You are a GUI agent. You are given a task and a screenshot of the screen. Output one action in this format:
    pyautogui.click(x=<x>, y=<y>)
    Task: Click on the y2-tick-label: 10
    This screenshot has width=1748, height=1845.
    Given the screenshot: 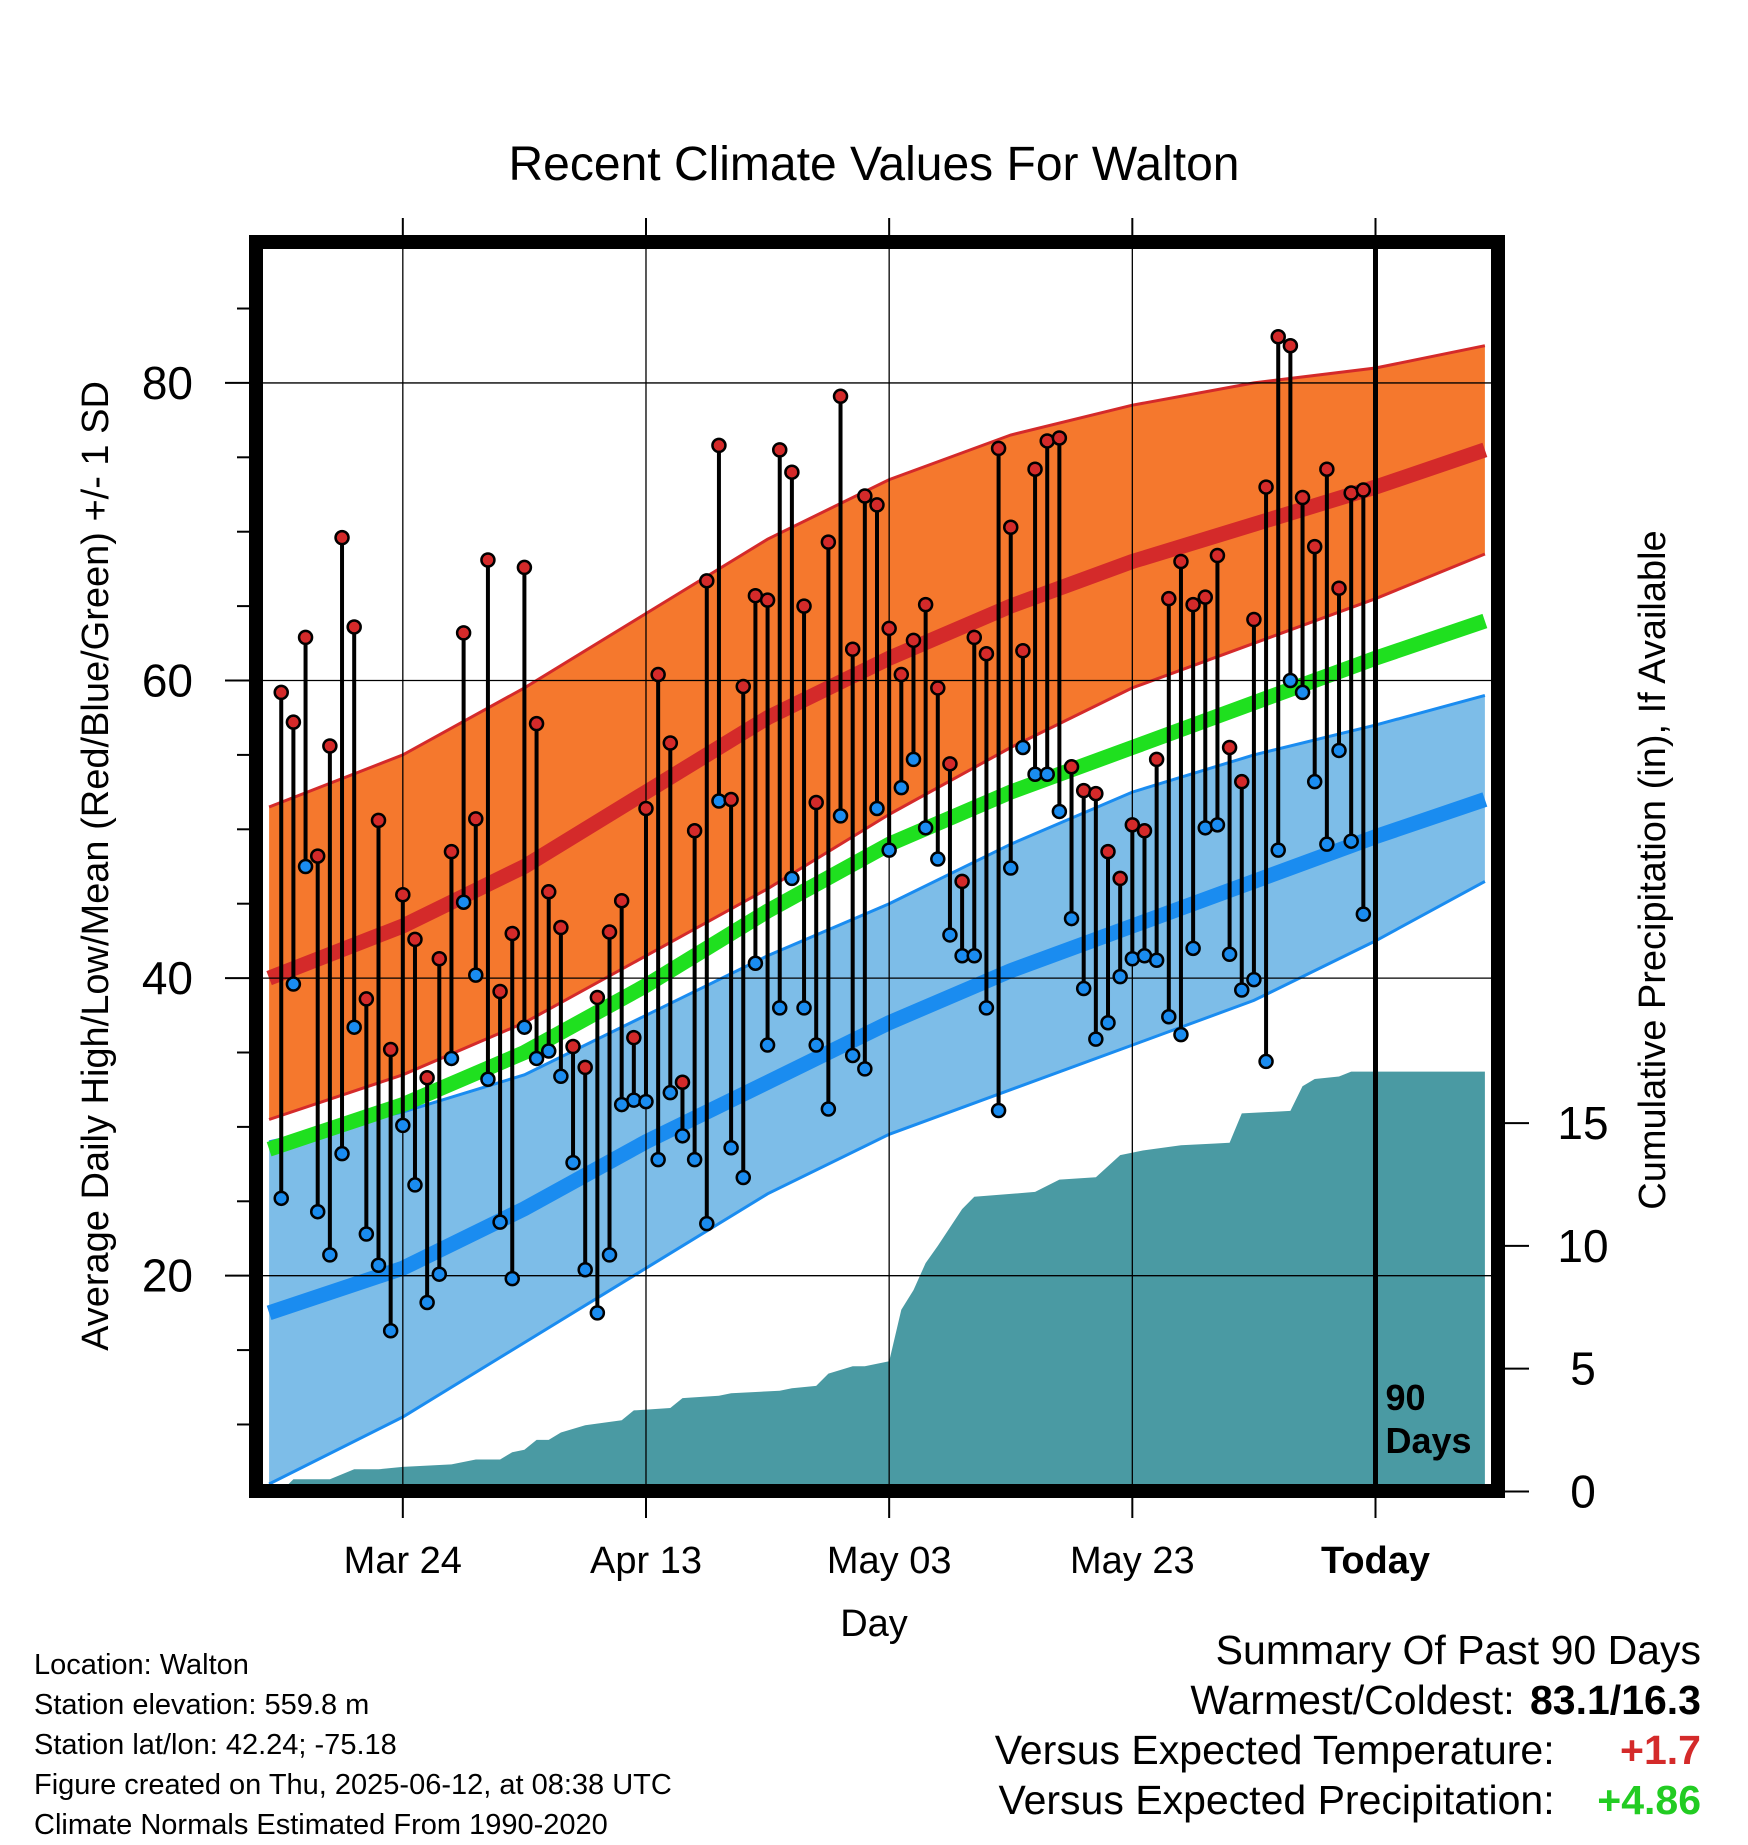 What is the action you would take?
    pyautogui.click(x=1582, y=1246)
    